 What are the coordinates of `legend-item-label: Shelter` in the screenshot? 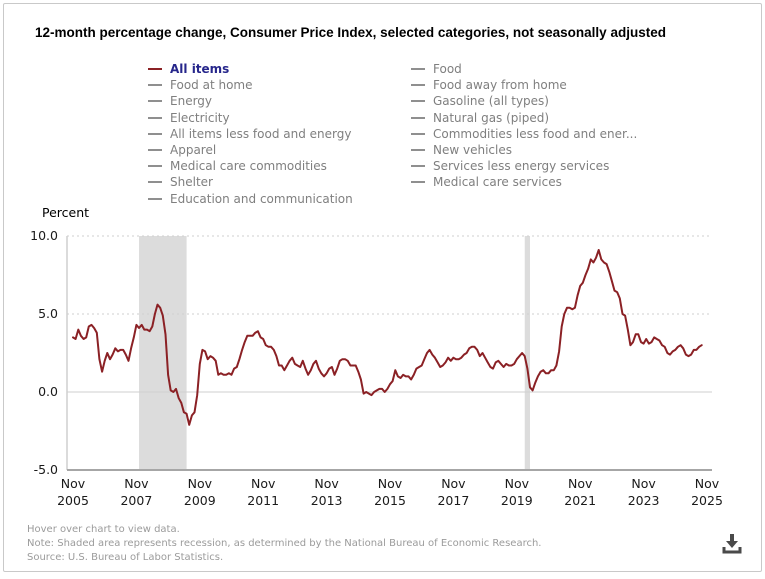 It's located at (191, 182).